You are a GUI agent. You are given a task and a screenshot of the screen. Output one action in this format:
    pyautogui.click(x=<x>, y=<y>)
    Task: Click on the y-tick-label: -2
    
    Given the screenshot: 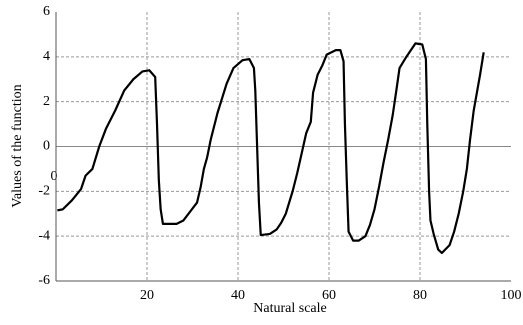 What is the action you would take?
    pyautogui.click(x=44, y=191)
    